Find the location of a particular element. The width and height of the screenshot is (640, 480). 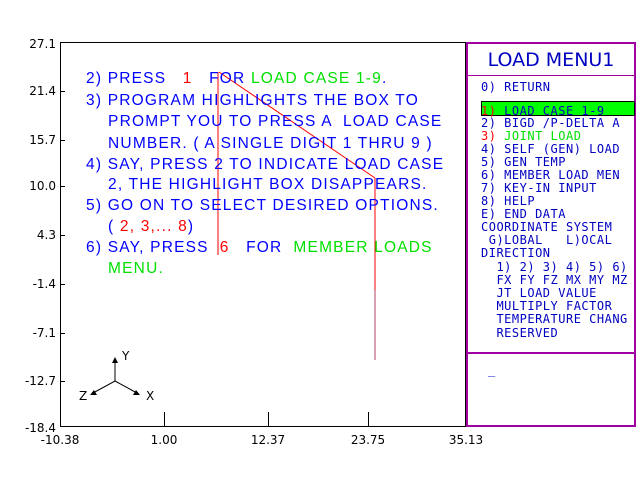

menu-title: LOAD MENU1 is located at coordinates (551, 60).